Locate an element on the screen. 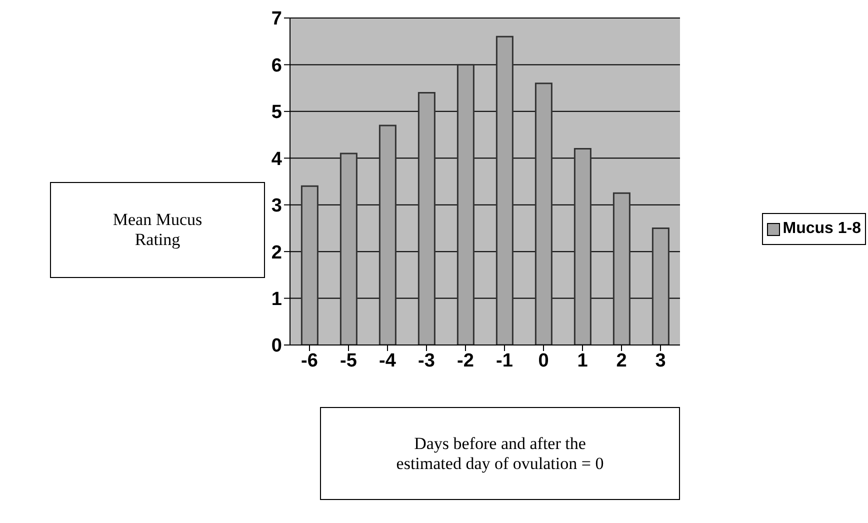 Image resolution: width=868 pixels, height=523 pixels. y-tick-label: 4 is located at coordinates (276, 159).